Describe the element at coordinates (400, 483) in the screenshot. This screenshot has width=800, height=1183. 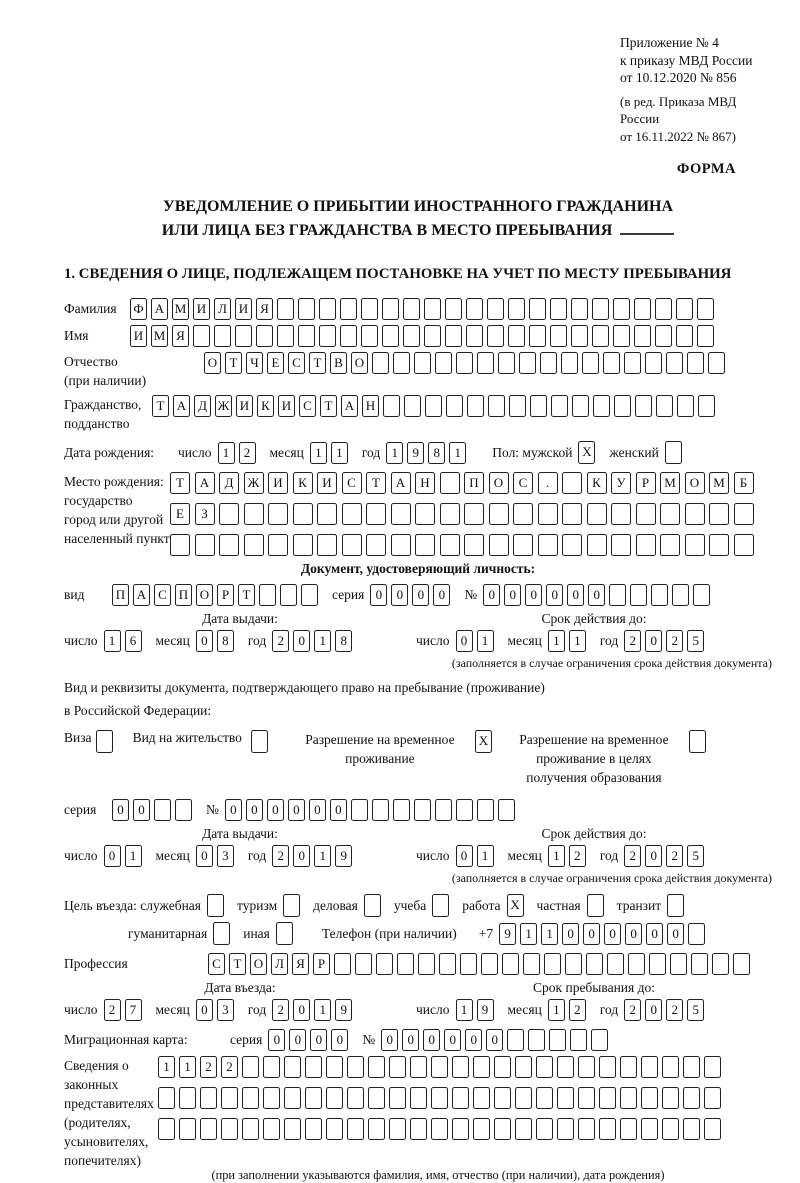
I see `char-cell: А` at that location.